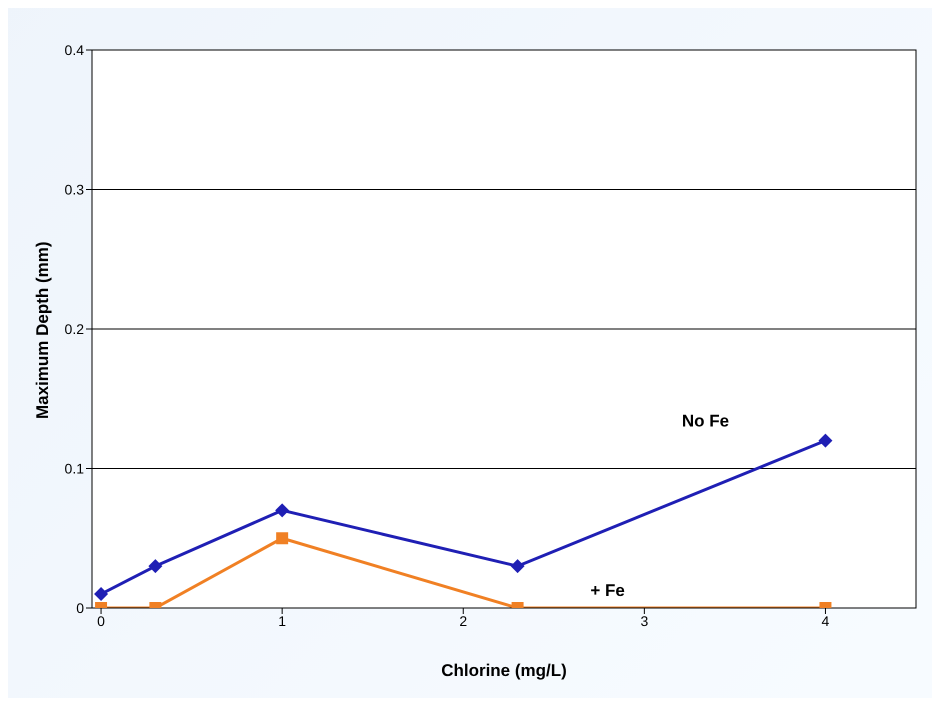 The image size is (940, 701). What do you see at coordinates (644, 620) in the screenshot?
I see `x-tick-label: 3` at bounding box center [644, 620].